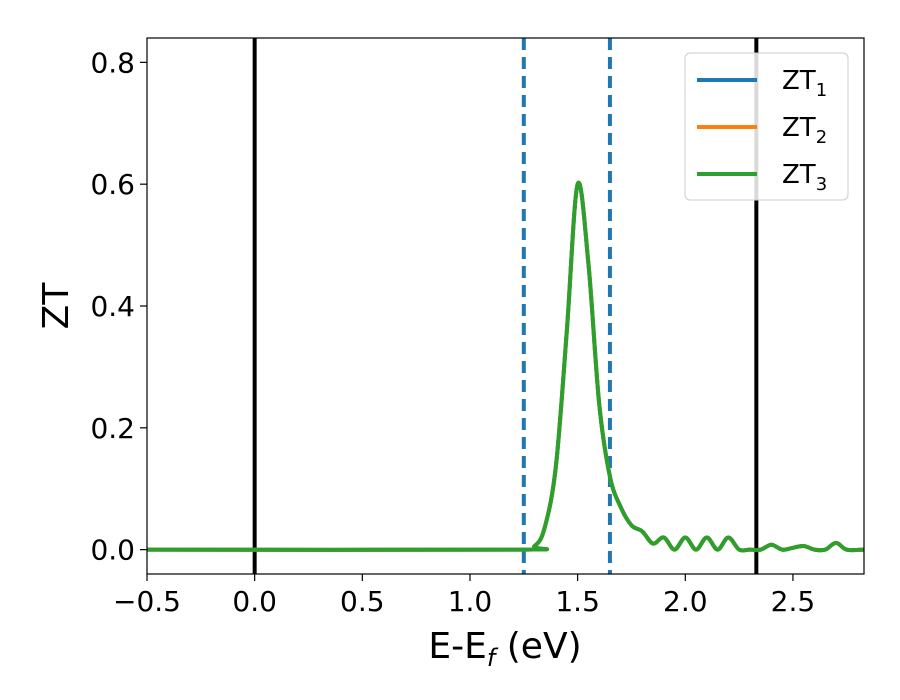 Image resolution: width=900 pixels, height=700 pixels. I want to click on x-tick-label: −0.5, so click(147, 601).